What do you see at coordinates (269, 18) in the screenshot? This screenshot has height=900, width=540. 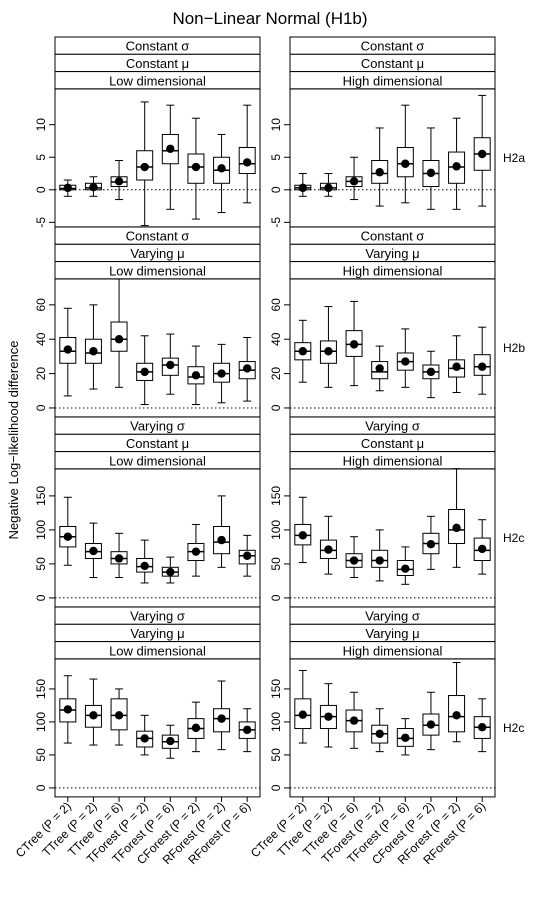 I see `chart-title: Non−Linear Normal (H1b)` at bounding box center [269, 18].